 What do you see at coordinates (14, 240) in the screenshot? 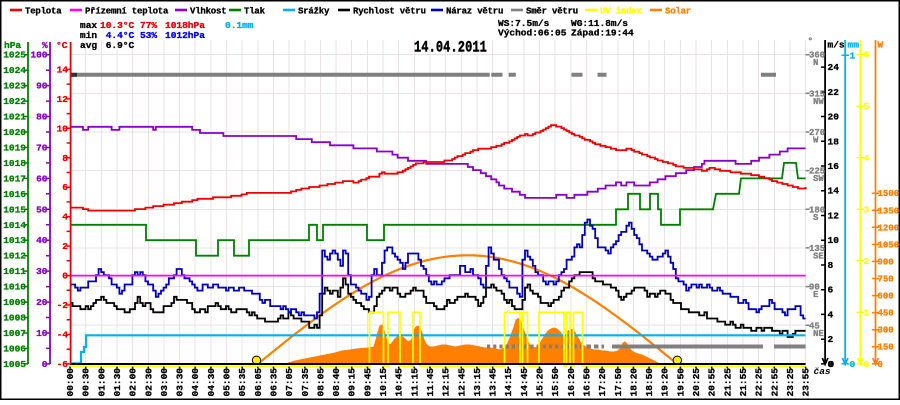
I see `svg-text: 1013` at bounding box center [14, 240].